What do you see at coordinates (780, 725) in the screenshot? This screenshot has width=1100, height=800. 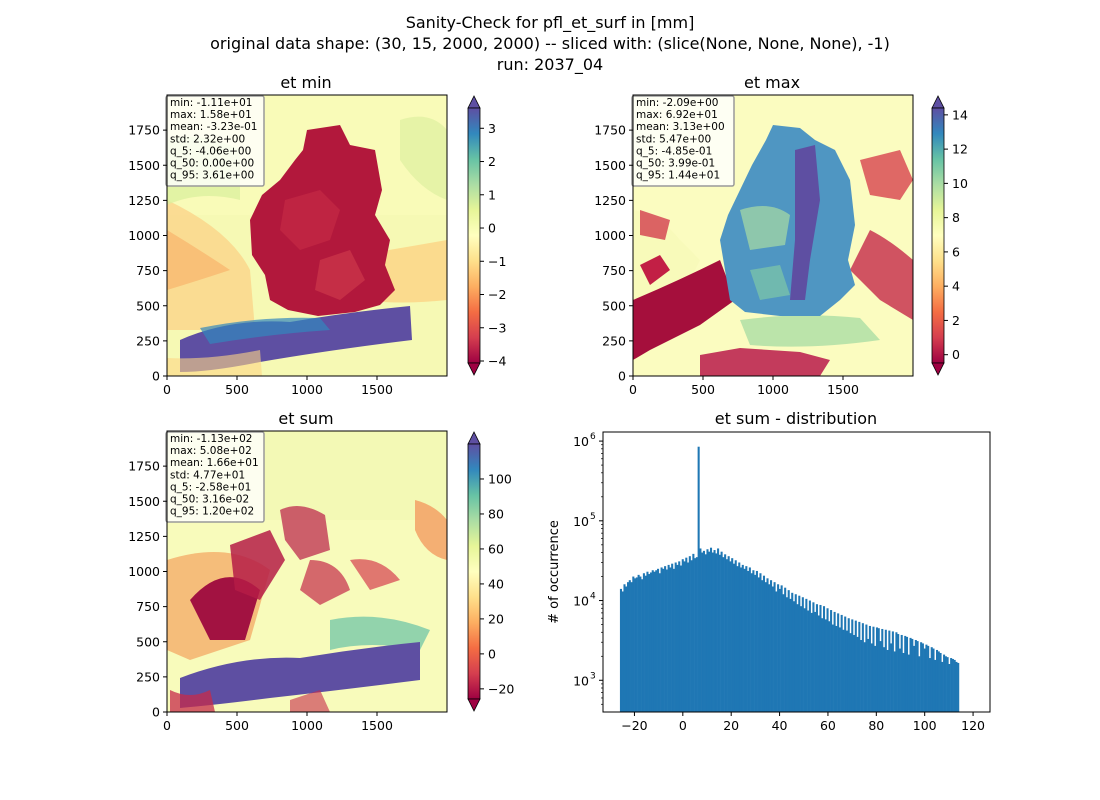 I see `x-tick-label: 40` at bounding box center [780, 725].